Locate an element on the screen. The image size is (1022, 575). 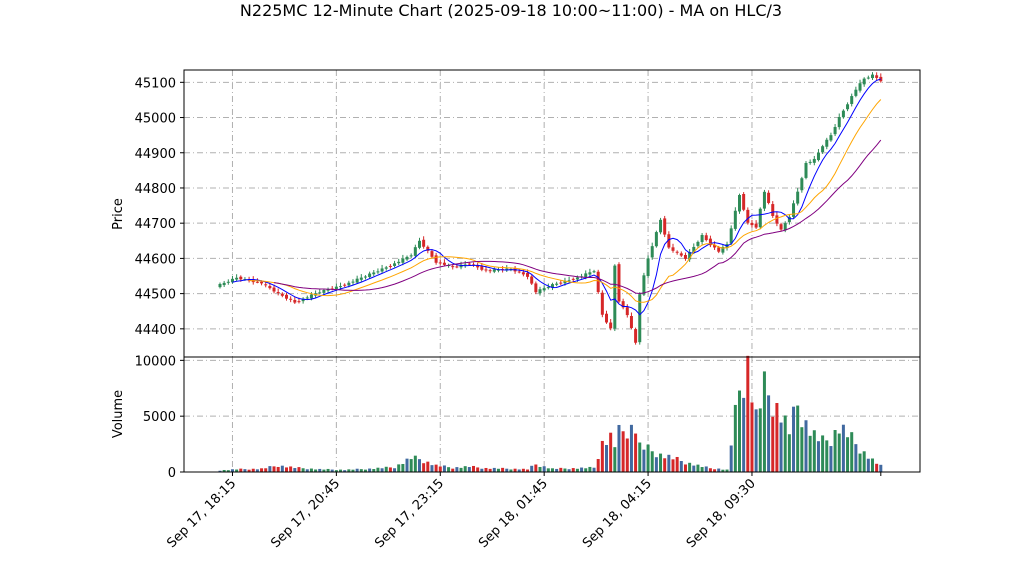
price-y-axis: 44400 44500 44600 44700 44800 44900 45000 45100 is located at coordinates (159, 207).